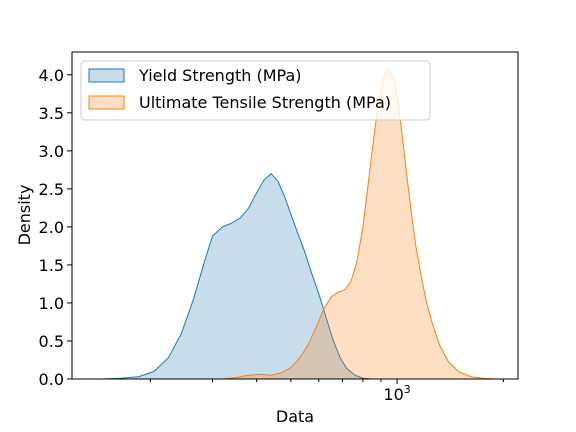  What do you see at coordinates (51, 113) in the screenshot?
I see `y-tick-label: 3.5` at bounding box center [51, 113].